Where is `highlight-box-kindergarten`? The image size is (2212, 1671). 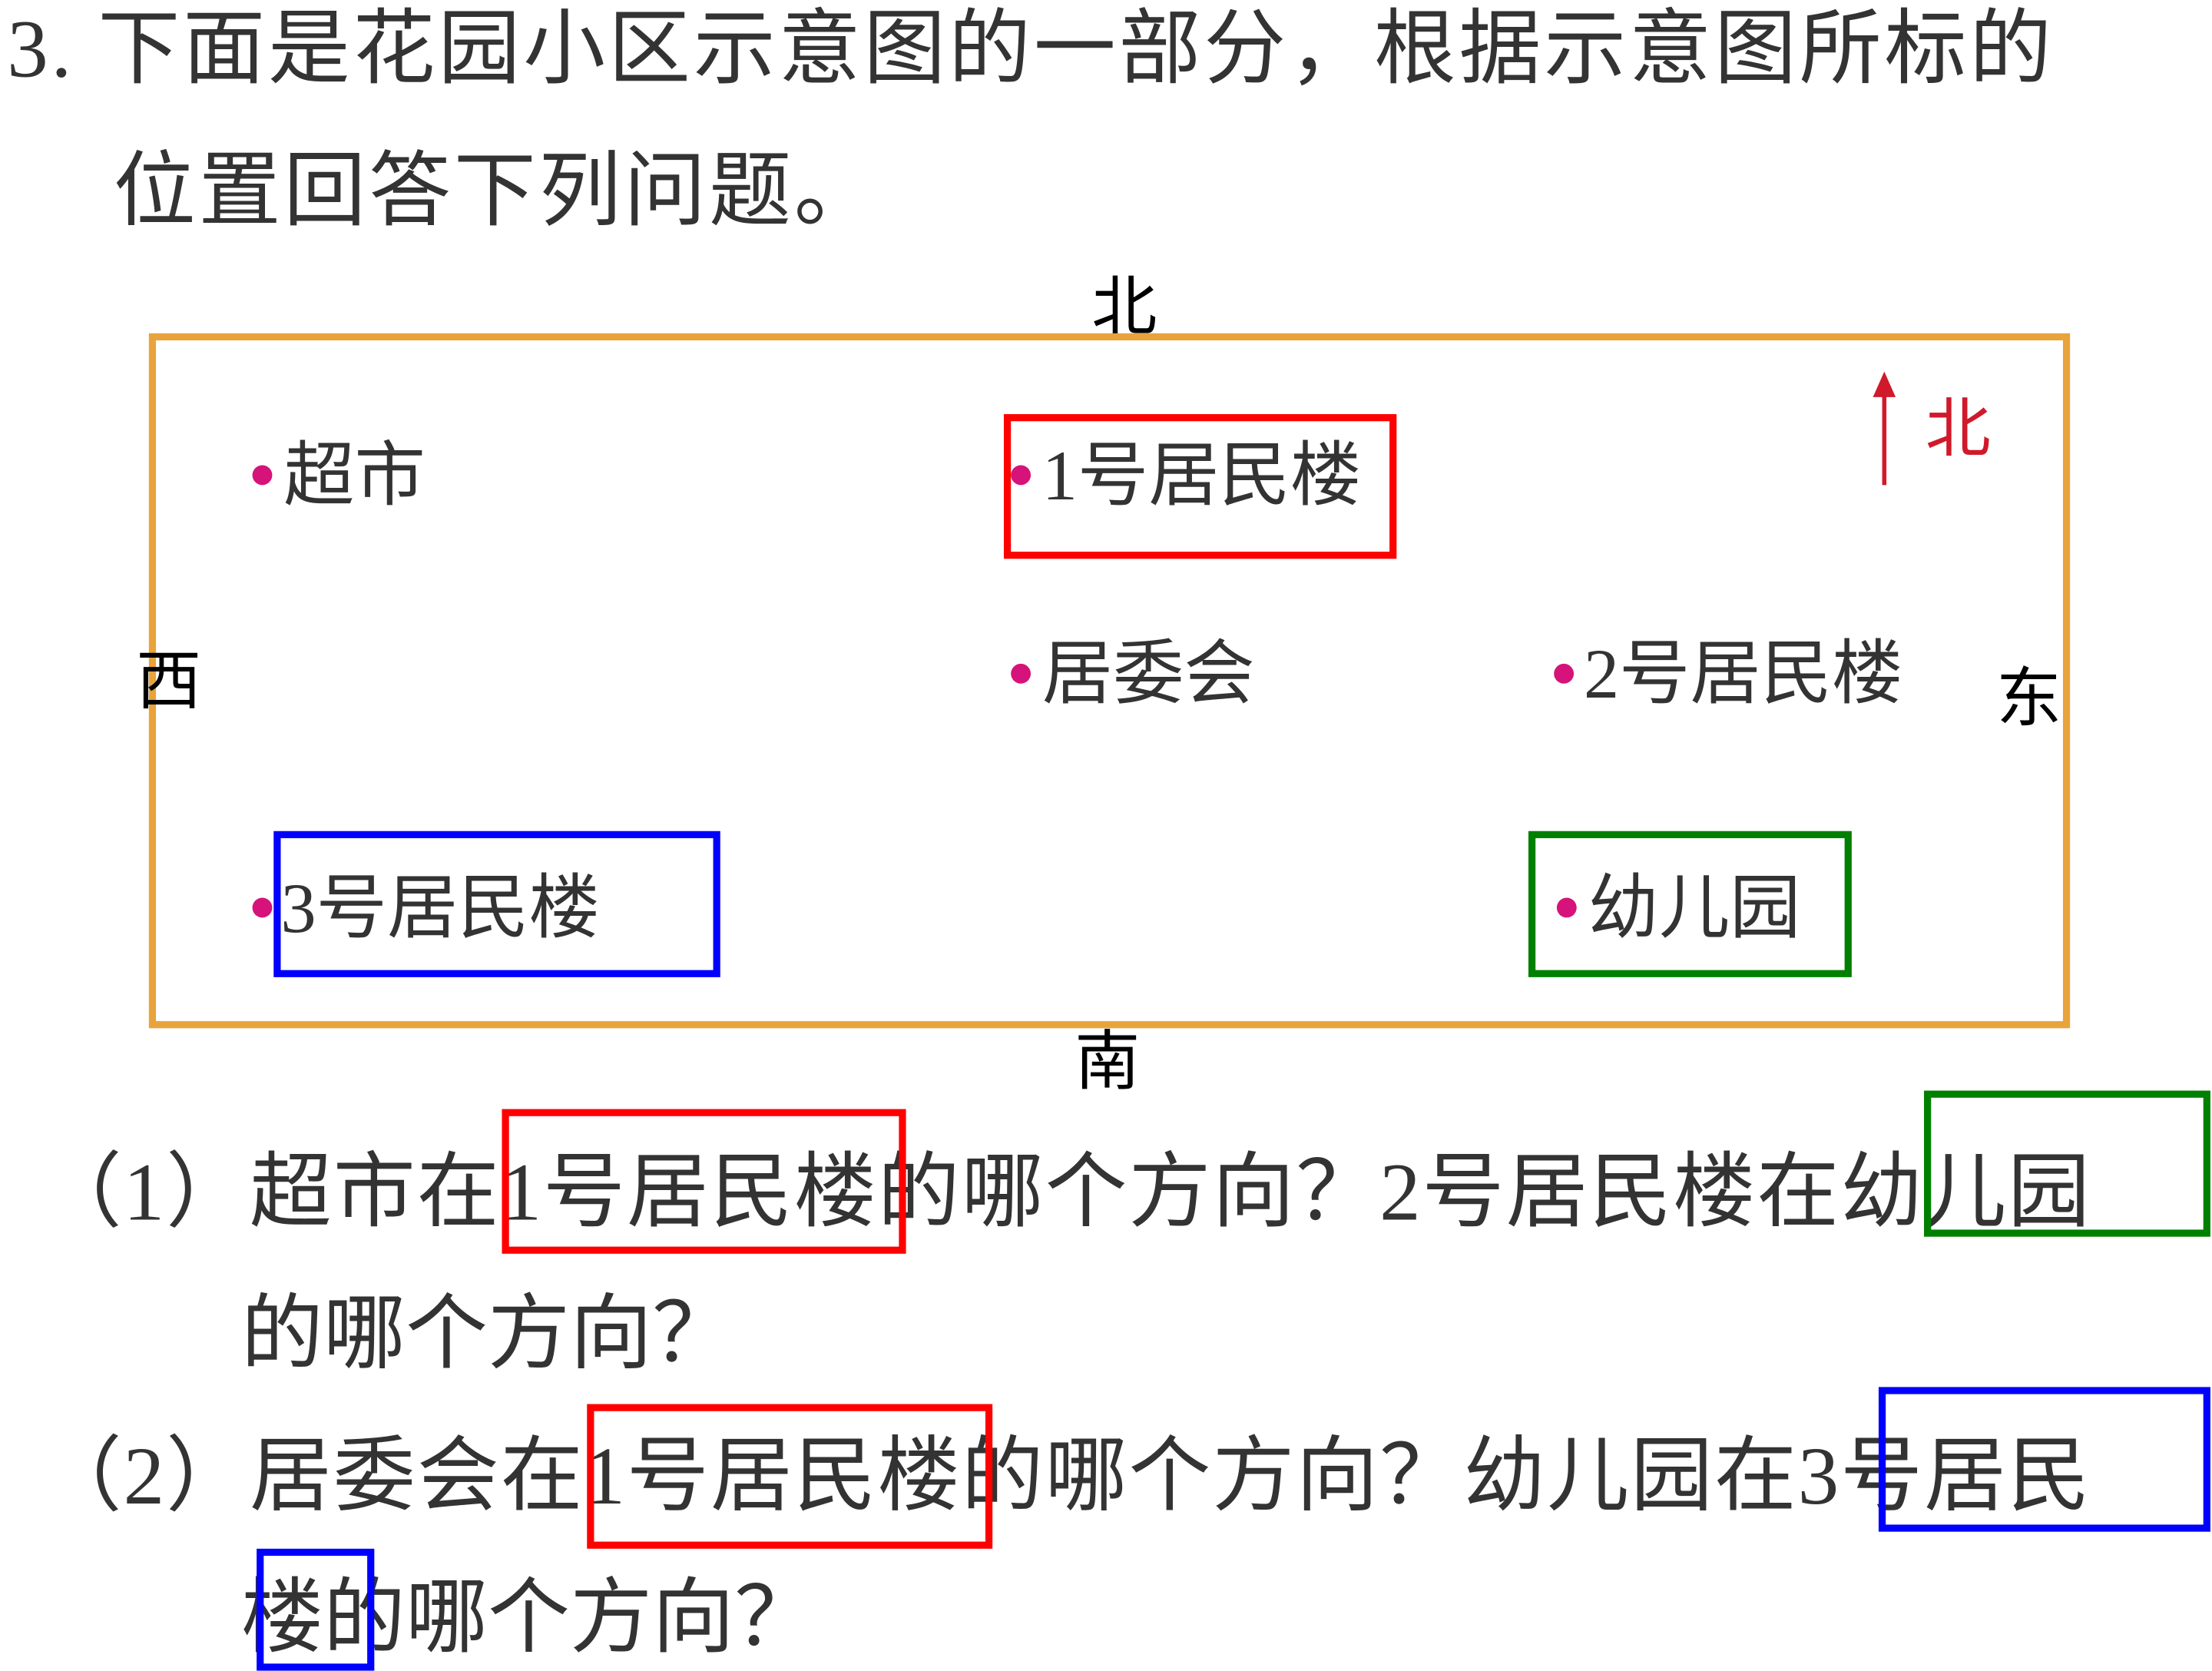
highlight-box-kindergarten is located at coordinates (1690, 904).